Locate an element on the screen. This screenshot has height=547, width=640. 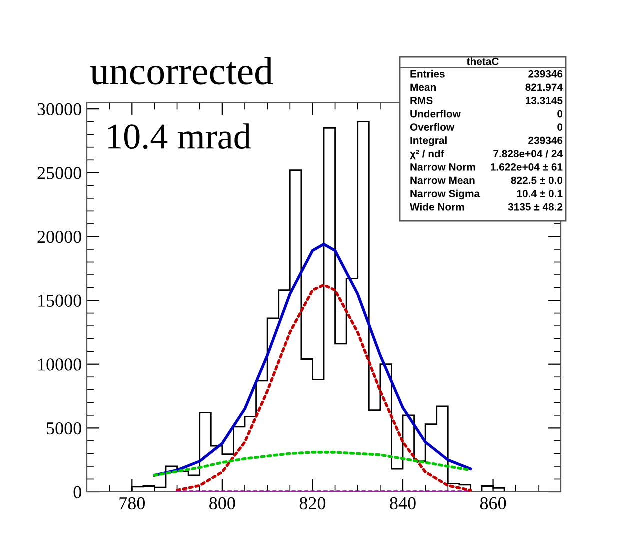
annotation: 10.4 mrad is located at coordinates (179, 137).